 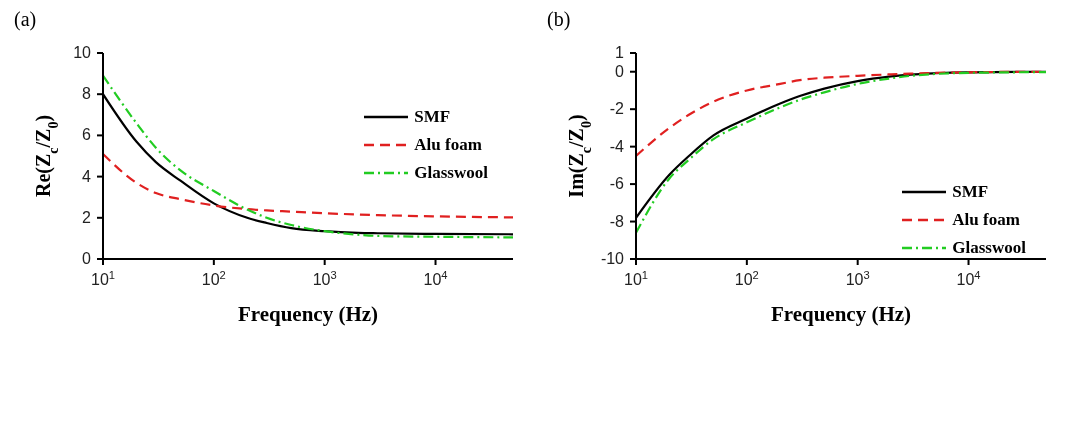 I want to click on y-tick-label: 8, so click(x=87, y=94).